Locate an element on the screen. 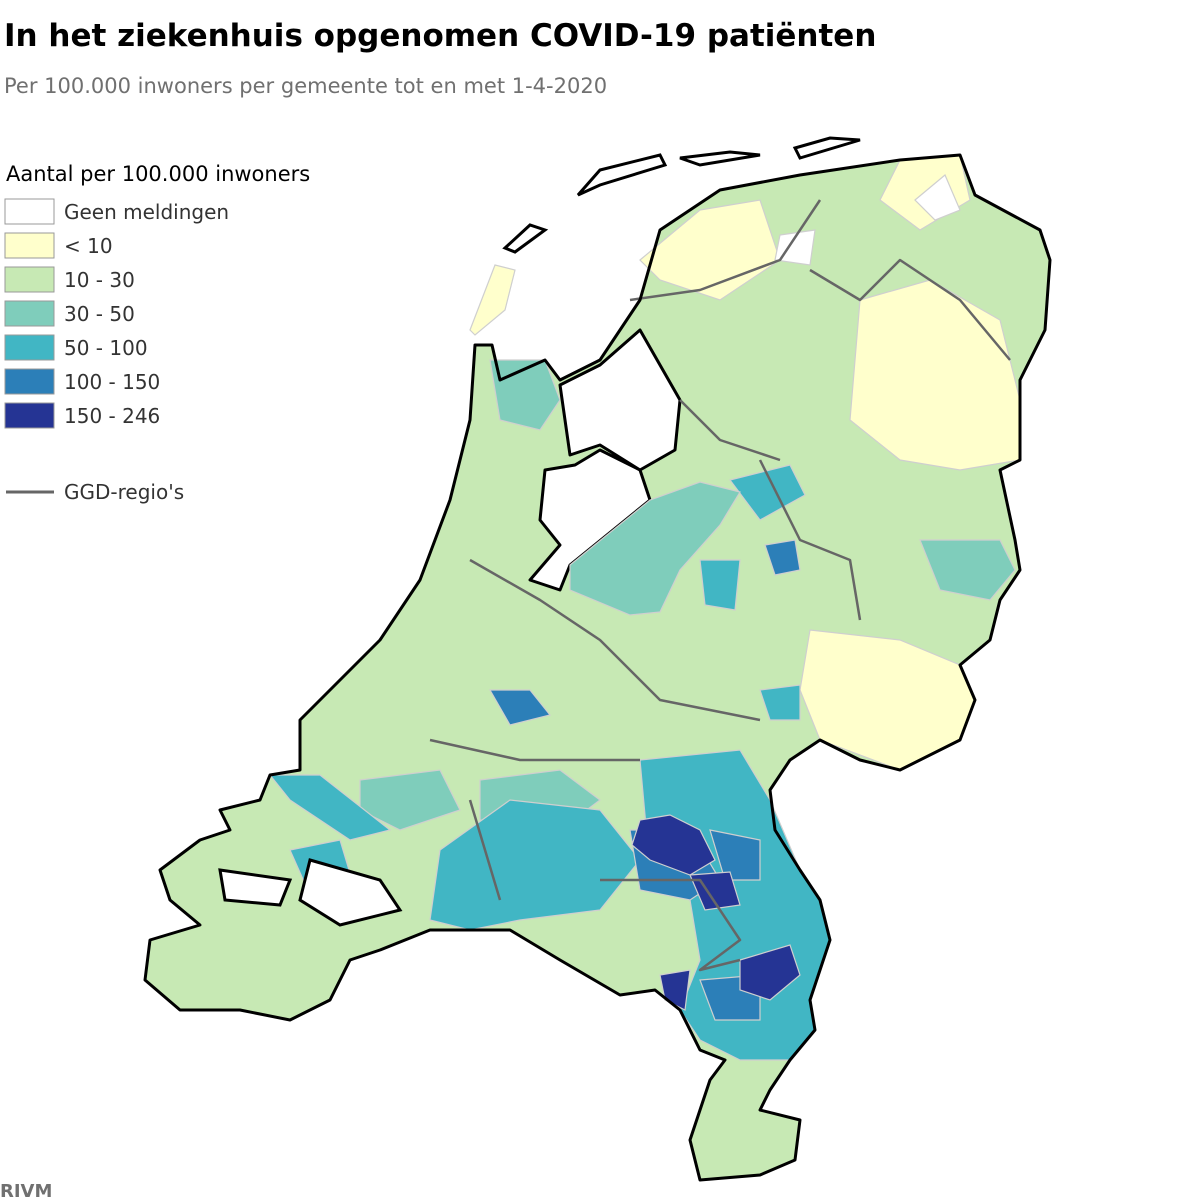 The height and width of the screenshot is (1200, 1200). legend-label: < 10 is located at coordinates (88, 246).